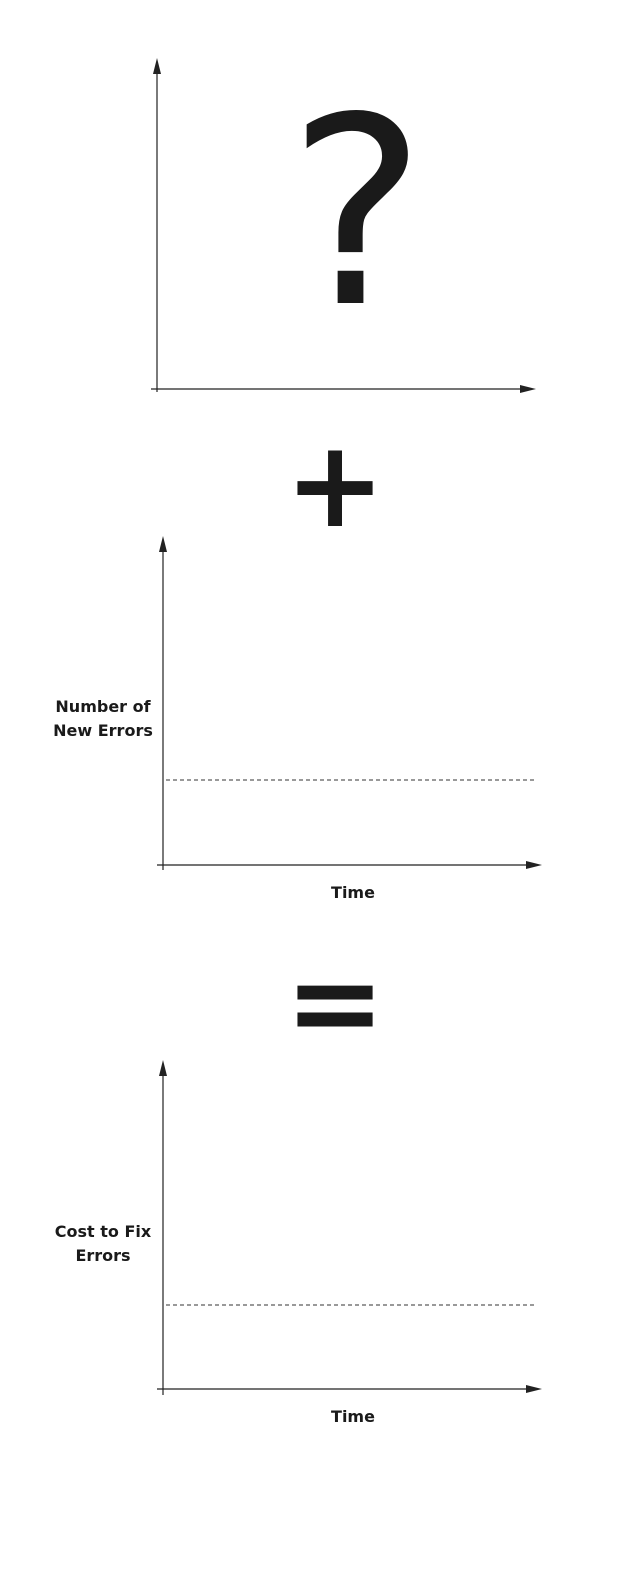 This screenshot has height=1572, width=636. I want to click on plus-operator: +, so click(335, 485).